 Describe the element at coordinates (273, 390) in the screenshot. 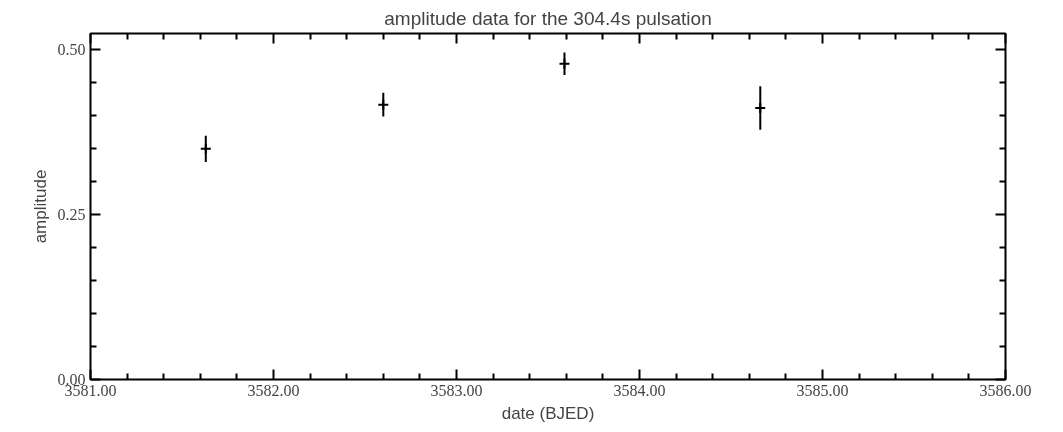

I see `x-tick-label: 3582.00` at that location.